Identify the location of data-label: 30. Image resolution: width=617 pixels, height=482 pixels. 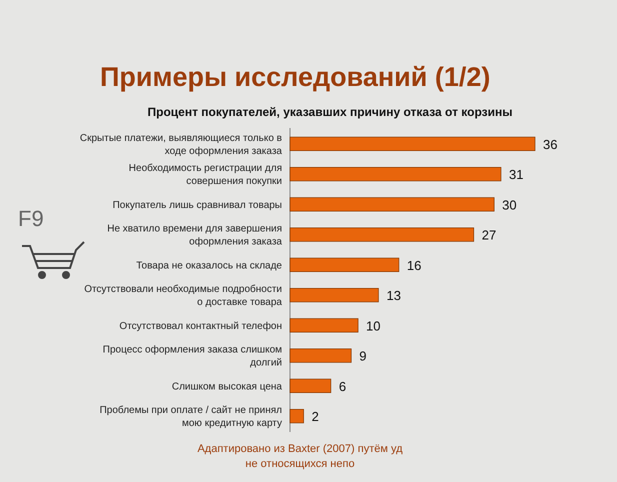
(509, 204).